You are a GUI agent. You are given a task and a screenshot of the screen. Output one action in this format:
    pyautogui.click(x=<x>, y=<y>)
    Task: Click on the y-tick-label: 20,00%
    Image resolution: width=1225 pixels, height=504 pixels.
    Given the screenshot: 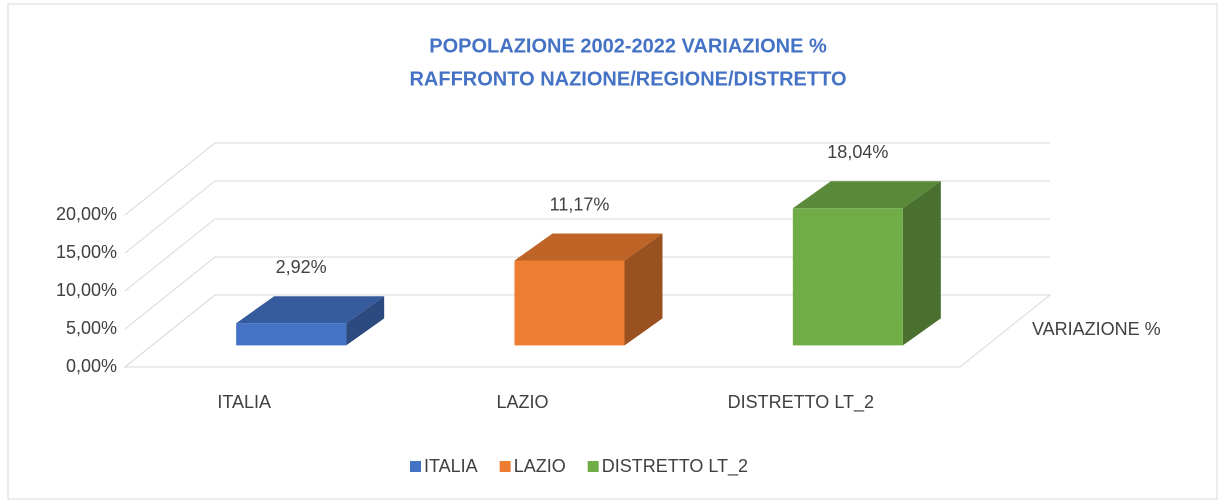 What is the action you would take?
    pyautogui.click(x=86, y=214)
    